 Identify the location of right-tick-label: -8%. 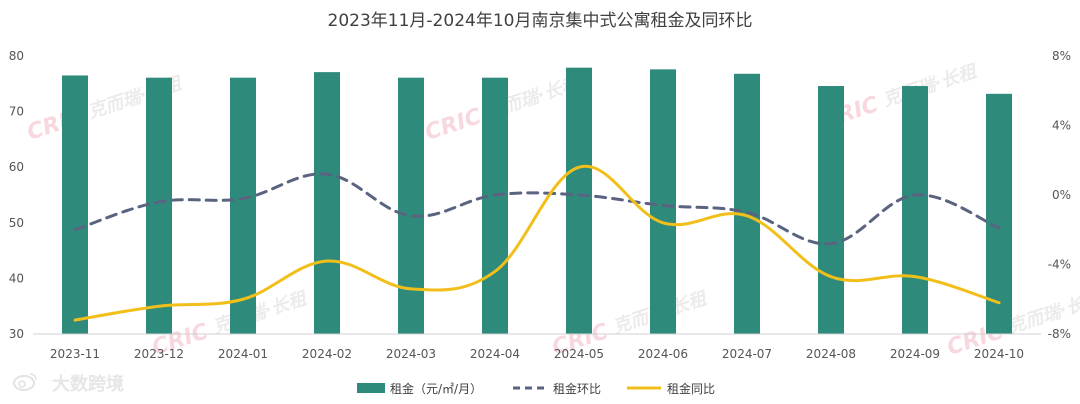
(1059, 334).